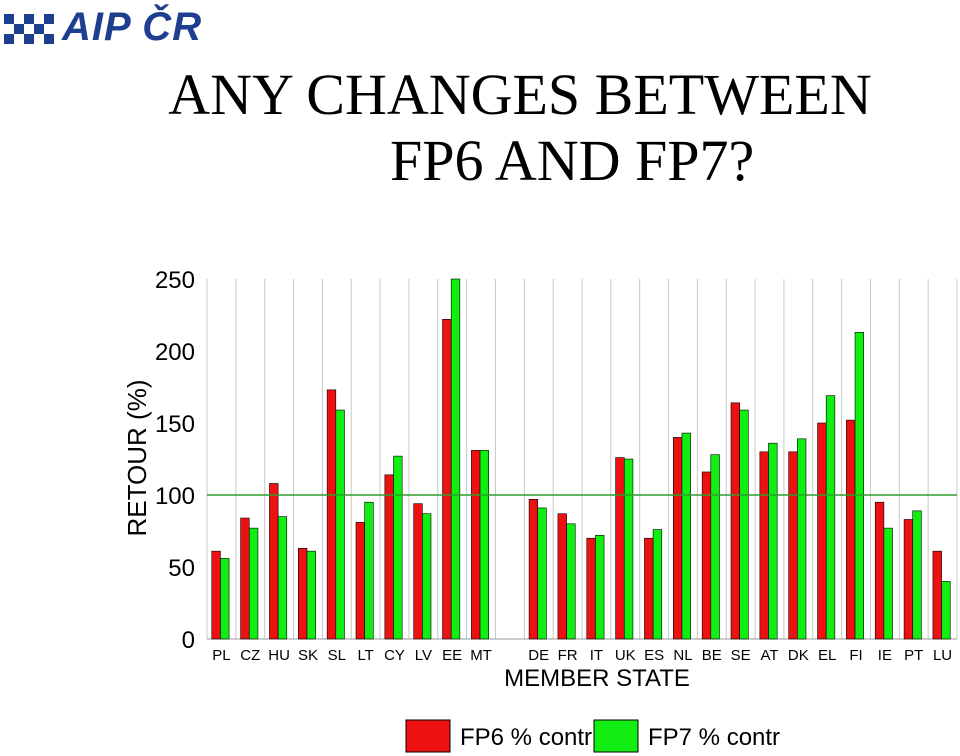 This screenshot has height=756, width=960. I want to click on x-tick-label: CY, so click(394, 655).